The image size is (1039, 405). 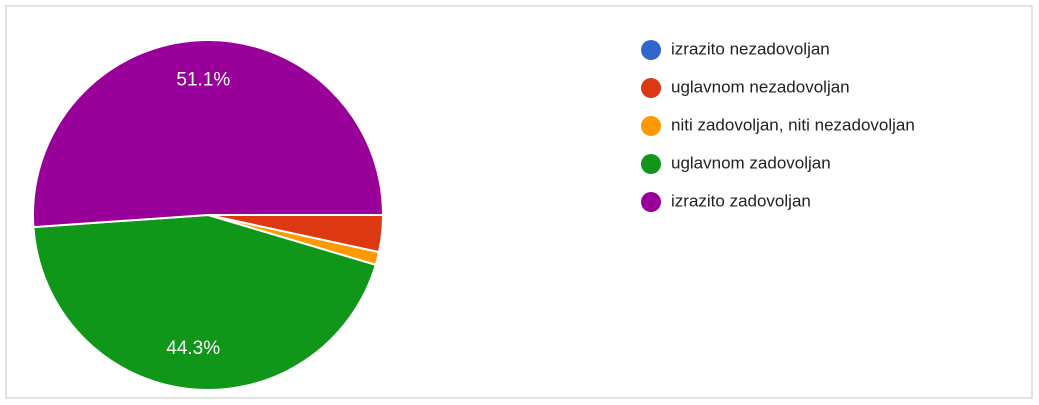 I want to click on legend-label: uglavnom nezadovoljan, so click(x=760, y=86).